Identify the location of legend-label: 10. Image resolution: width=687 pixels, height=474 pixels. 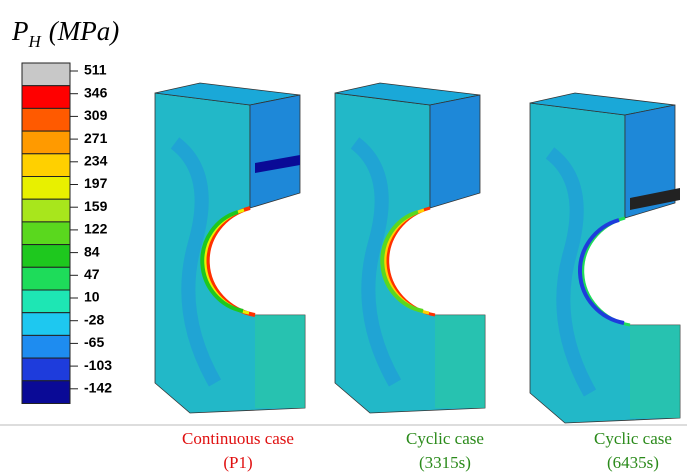
(92, 297).